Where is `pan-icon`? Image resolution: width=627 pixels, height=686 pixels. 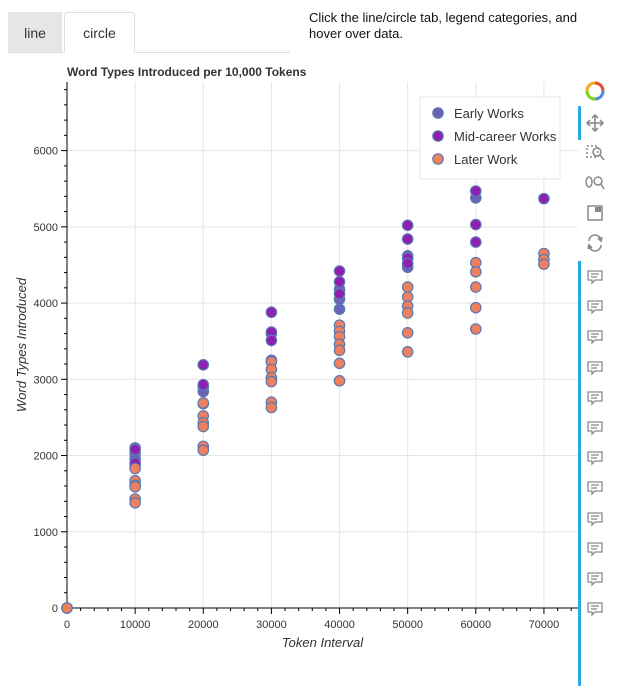 pan-icon is located at coordinates (595, 123).